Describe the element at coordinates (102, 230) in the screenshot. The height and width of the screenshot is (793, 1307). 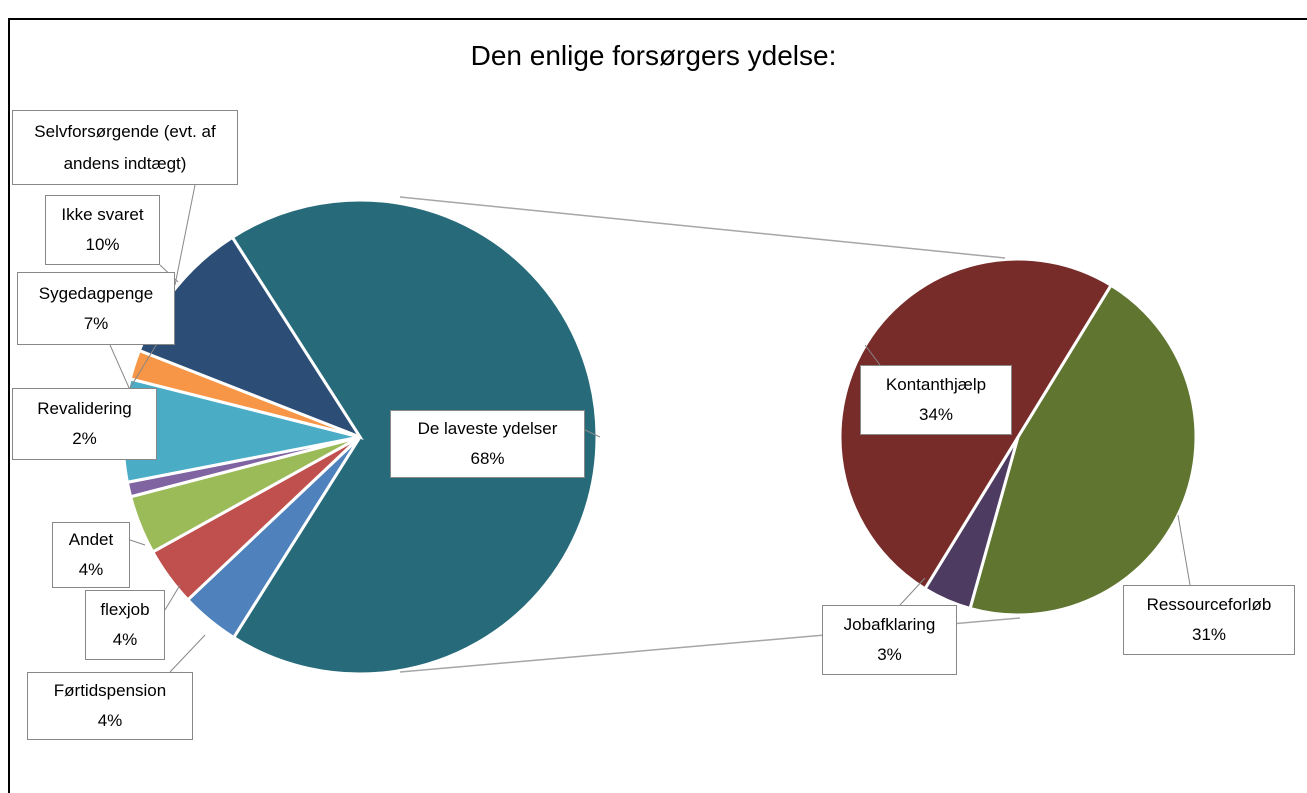
I see `data-label: Ikke svaret 10%` at that location.